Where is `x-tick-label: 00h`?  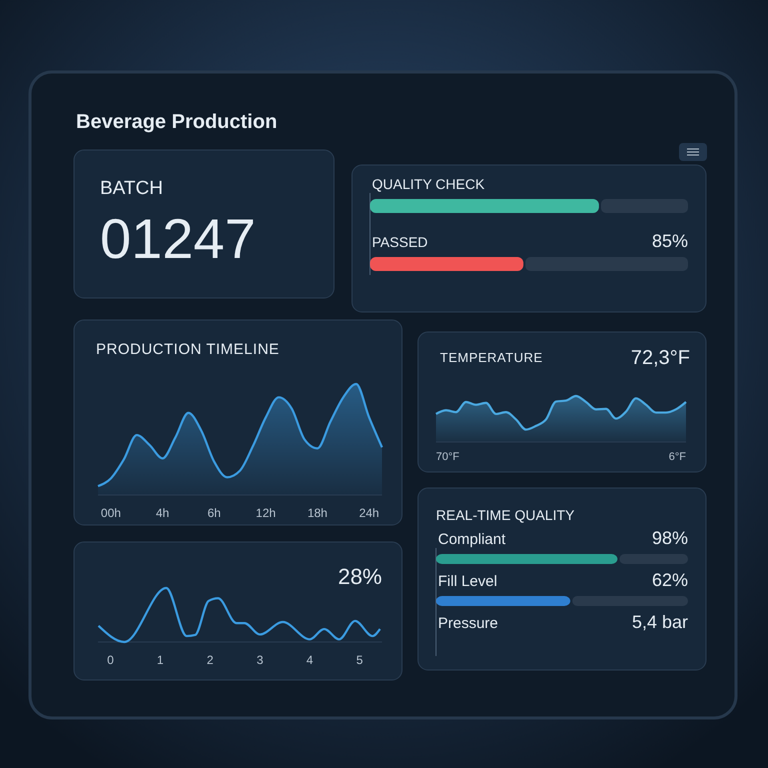 x-tick-label: 00h is located at coordinates (110, 513).